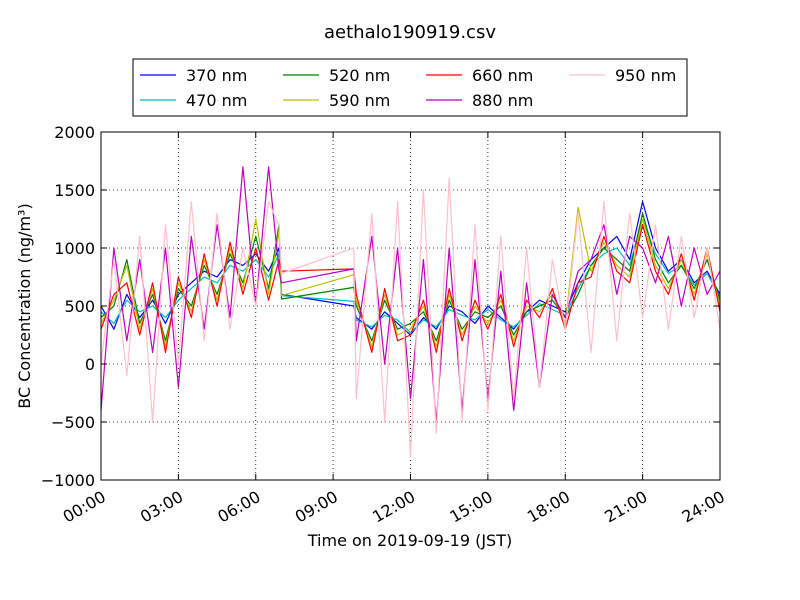  What do you see at coordinates (74, 248) in the screenshot?
I see `y-tick-label: 1000` at bounding box center [74, 248].